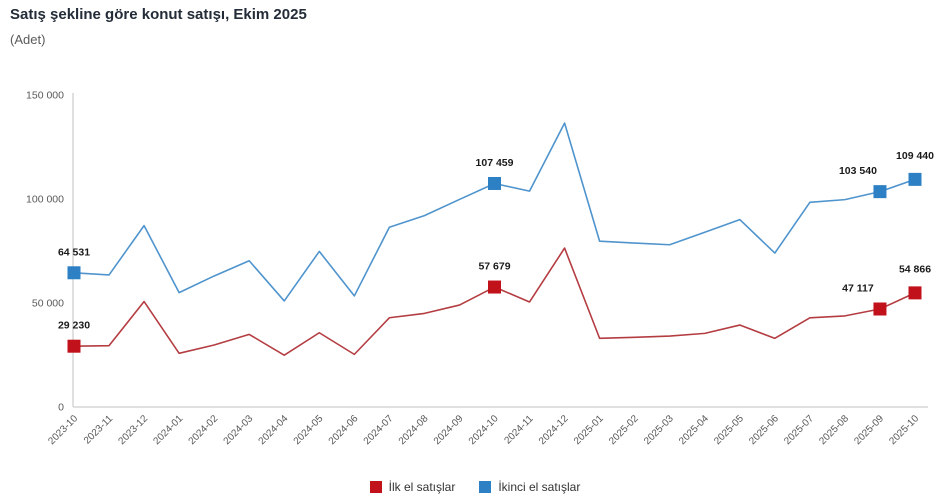  Describe the element at coordinates (45, 200) in the screenshot. I see `y-tick-label: 100 000` at that location.